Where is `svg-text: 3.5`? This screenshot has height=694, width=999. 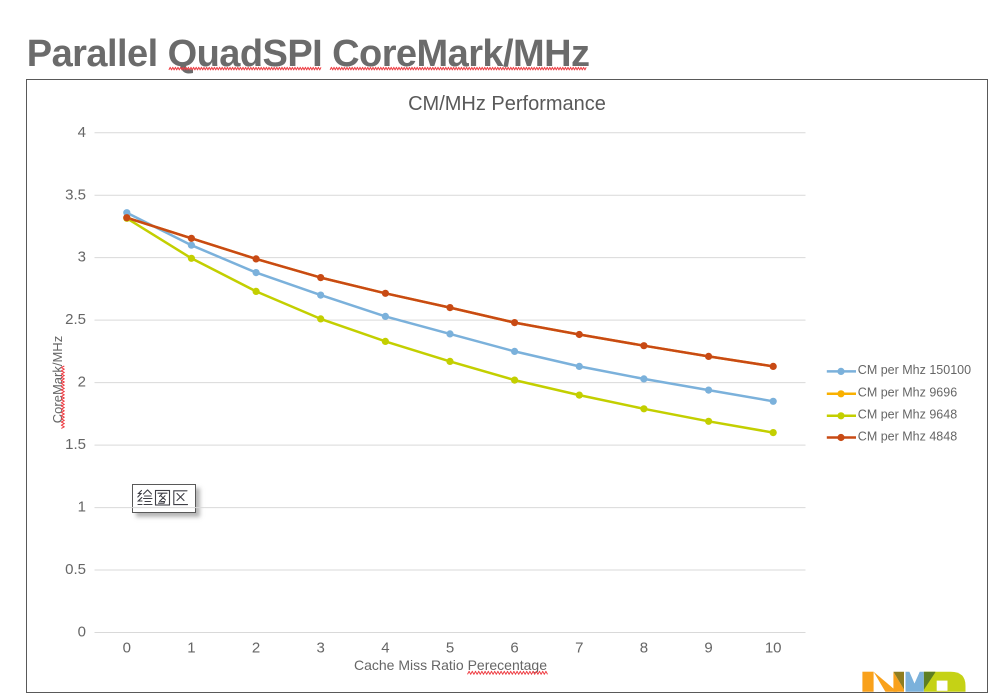 svg-text: 3.5 is located at coordinates (75, 194).